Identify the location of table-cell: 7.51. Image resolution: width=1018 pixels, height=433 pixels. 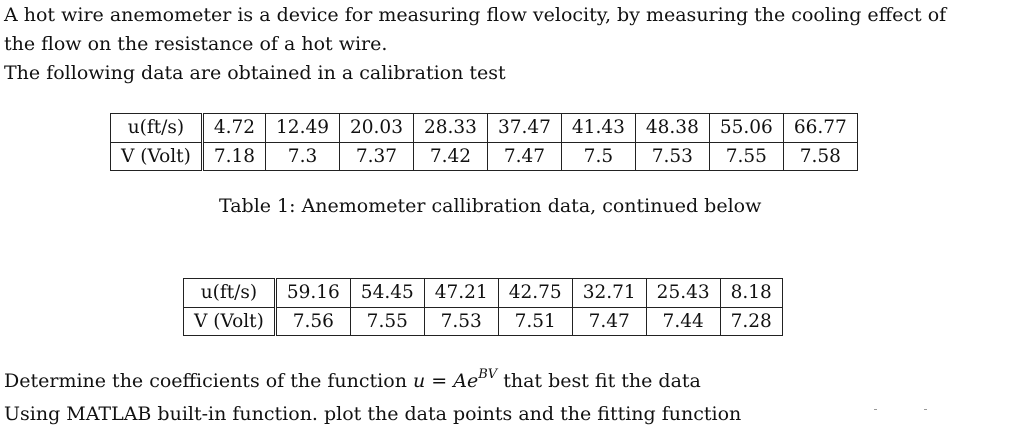
(535, 321).